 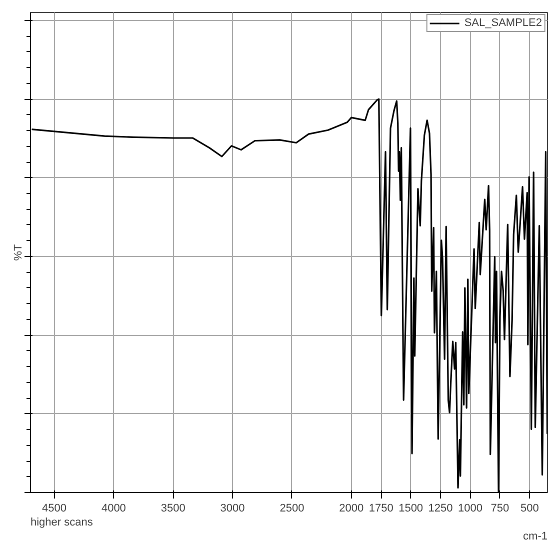 I want to click on x-tick-label: 3500, so click(x=173, y=508).